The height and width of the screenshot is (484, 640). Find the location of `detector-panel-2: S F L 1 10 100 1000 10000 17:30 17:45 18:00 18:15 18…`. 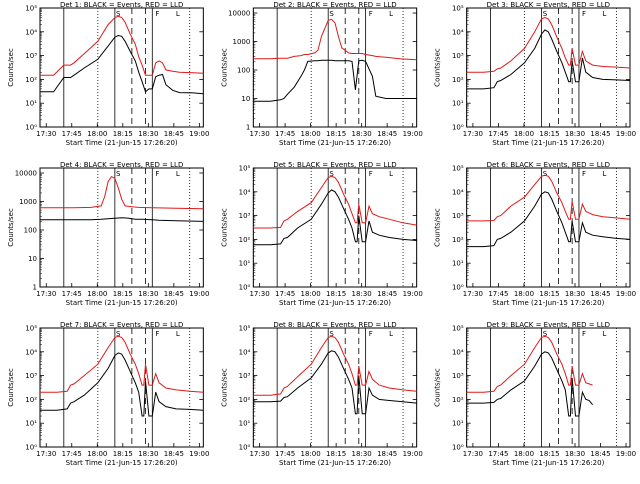

detector-panel-2: S F L 1 10 100 1000 10000 17:30 17:45 18:00 18:15 18… is located at coordinates (321, 74).